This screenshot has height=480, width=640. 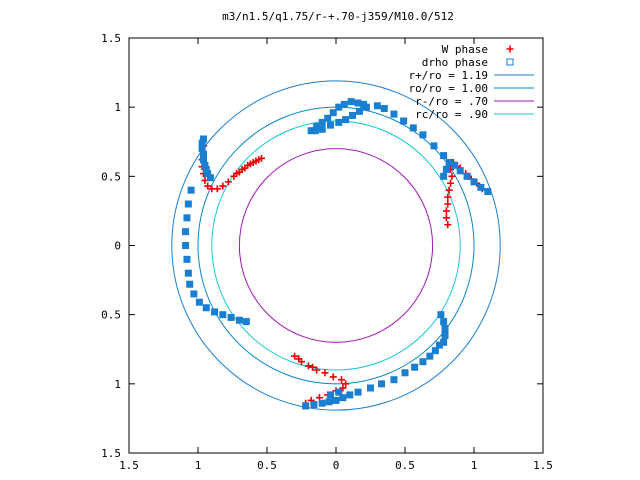 I want to click on x-tick-label: 1.5, so click(x=543, y=465).